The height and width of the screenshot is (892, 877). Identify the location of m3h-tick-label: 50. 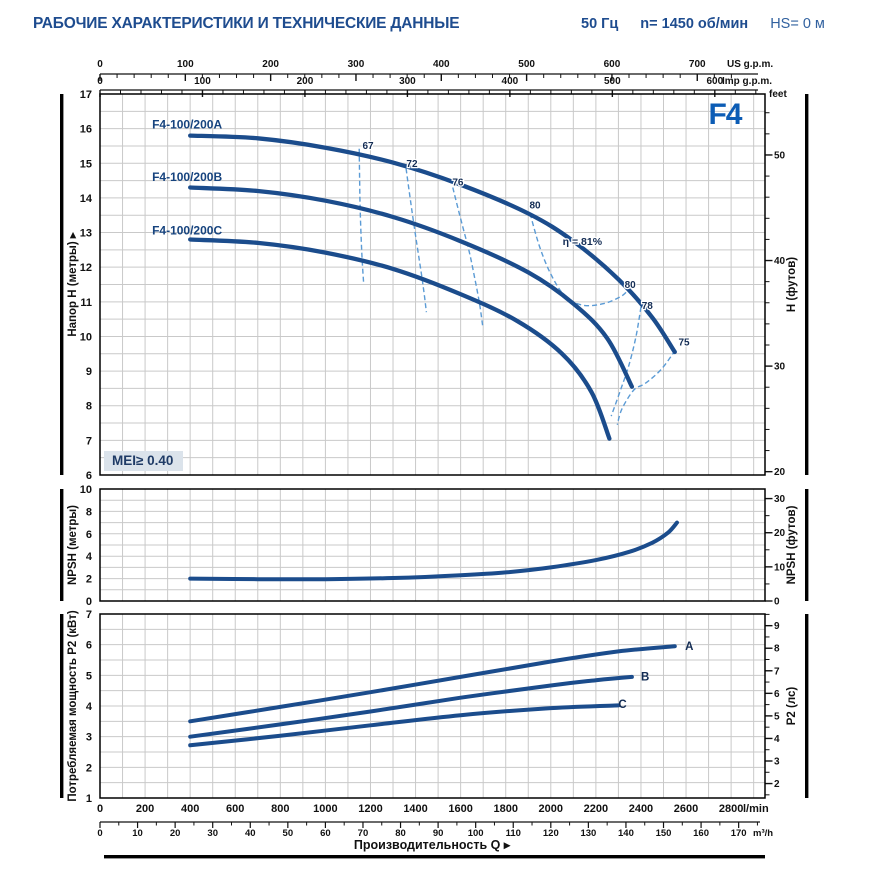
(288, 833).